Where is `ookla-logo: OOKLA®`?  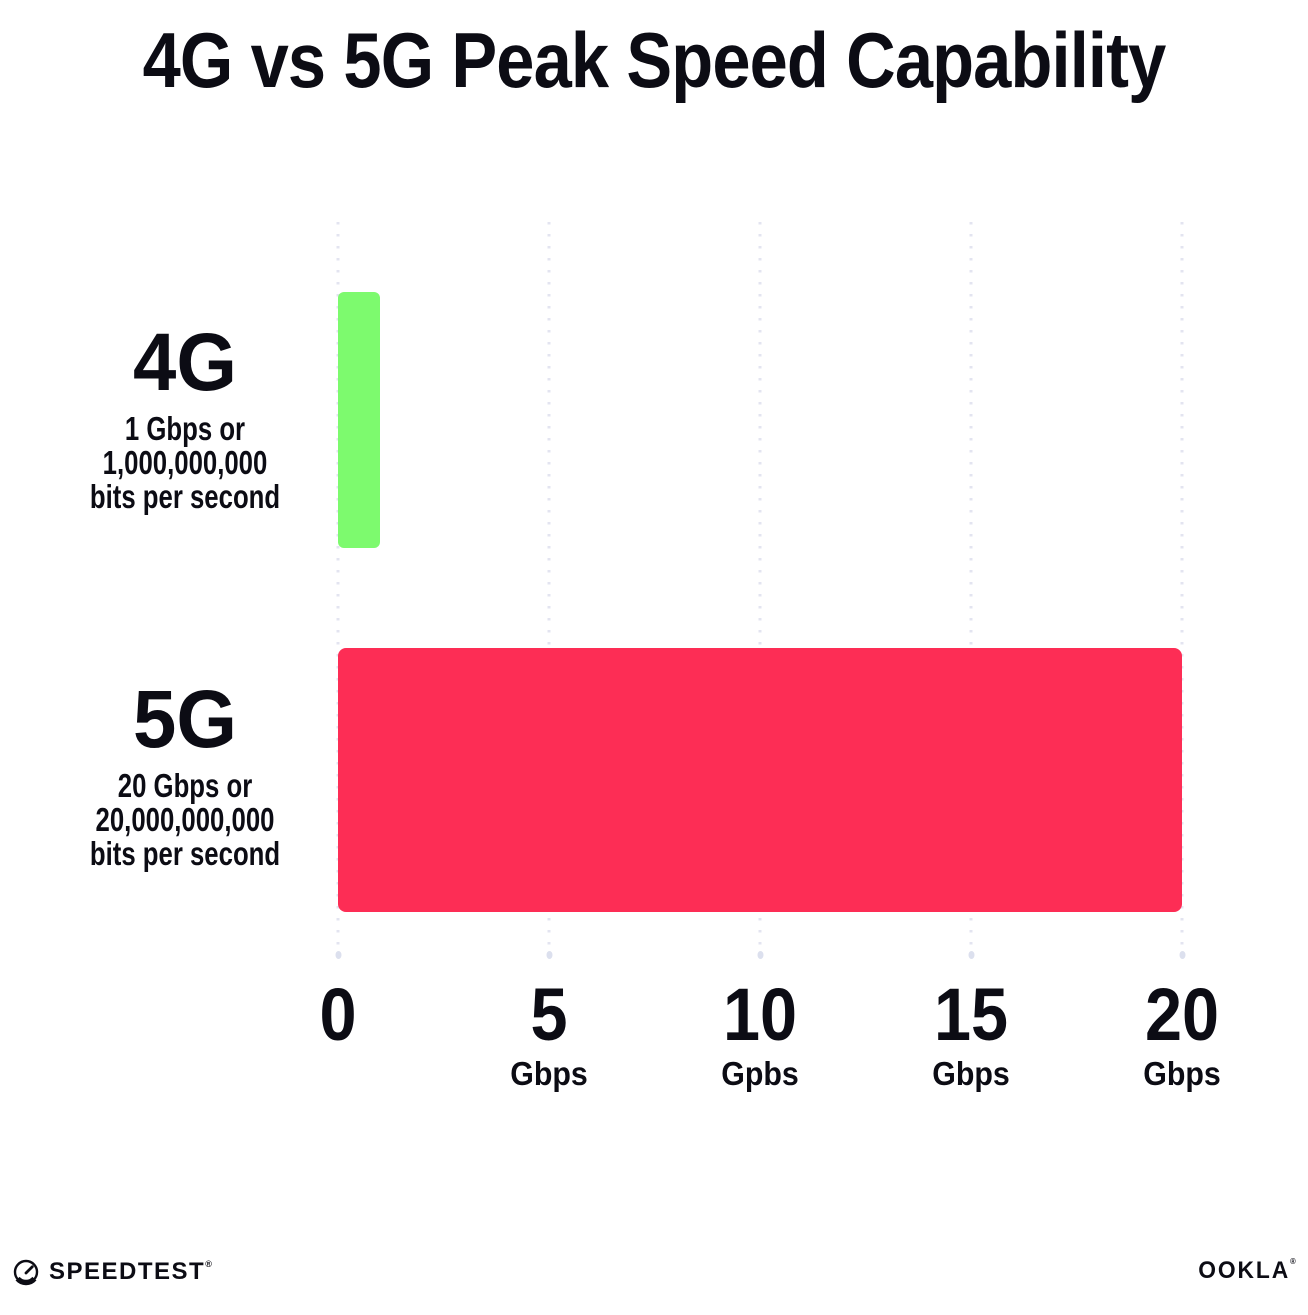 ookla-logo: OOKLA® is located at coordinates (1245, 1270).